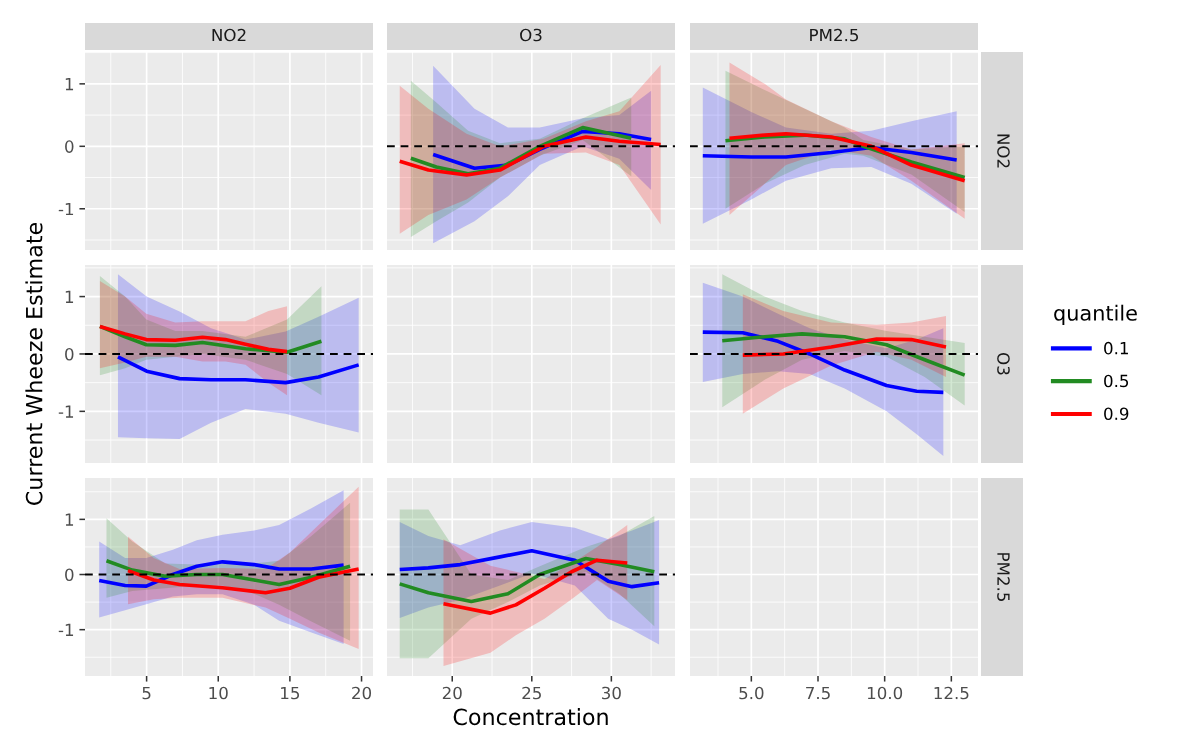  Describe the element at coordinates (1003, 577) in the screenshot. I see `y2-axis-title: PM2.5` at that location.